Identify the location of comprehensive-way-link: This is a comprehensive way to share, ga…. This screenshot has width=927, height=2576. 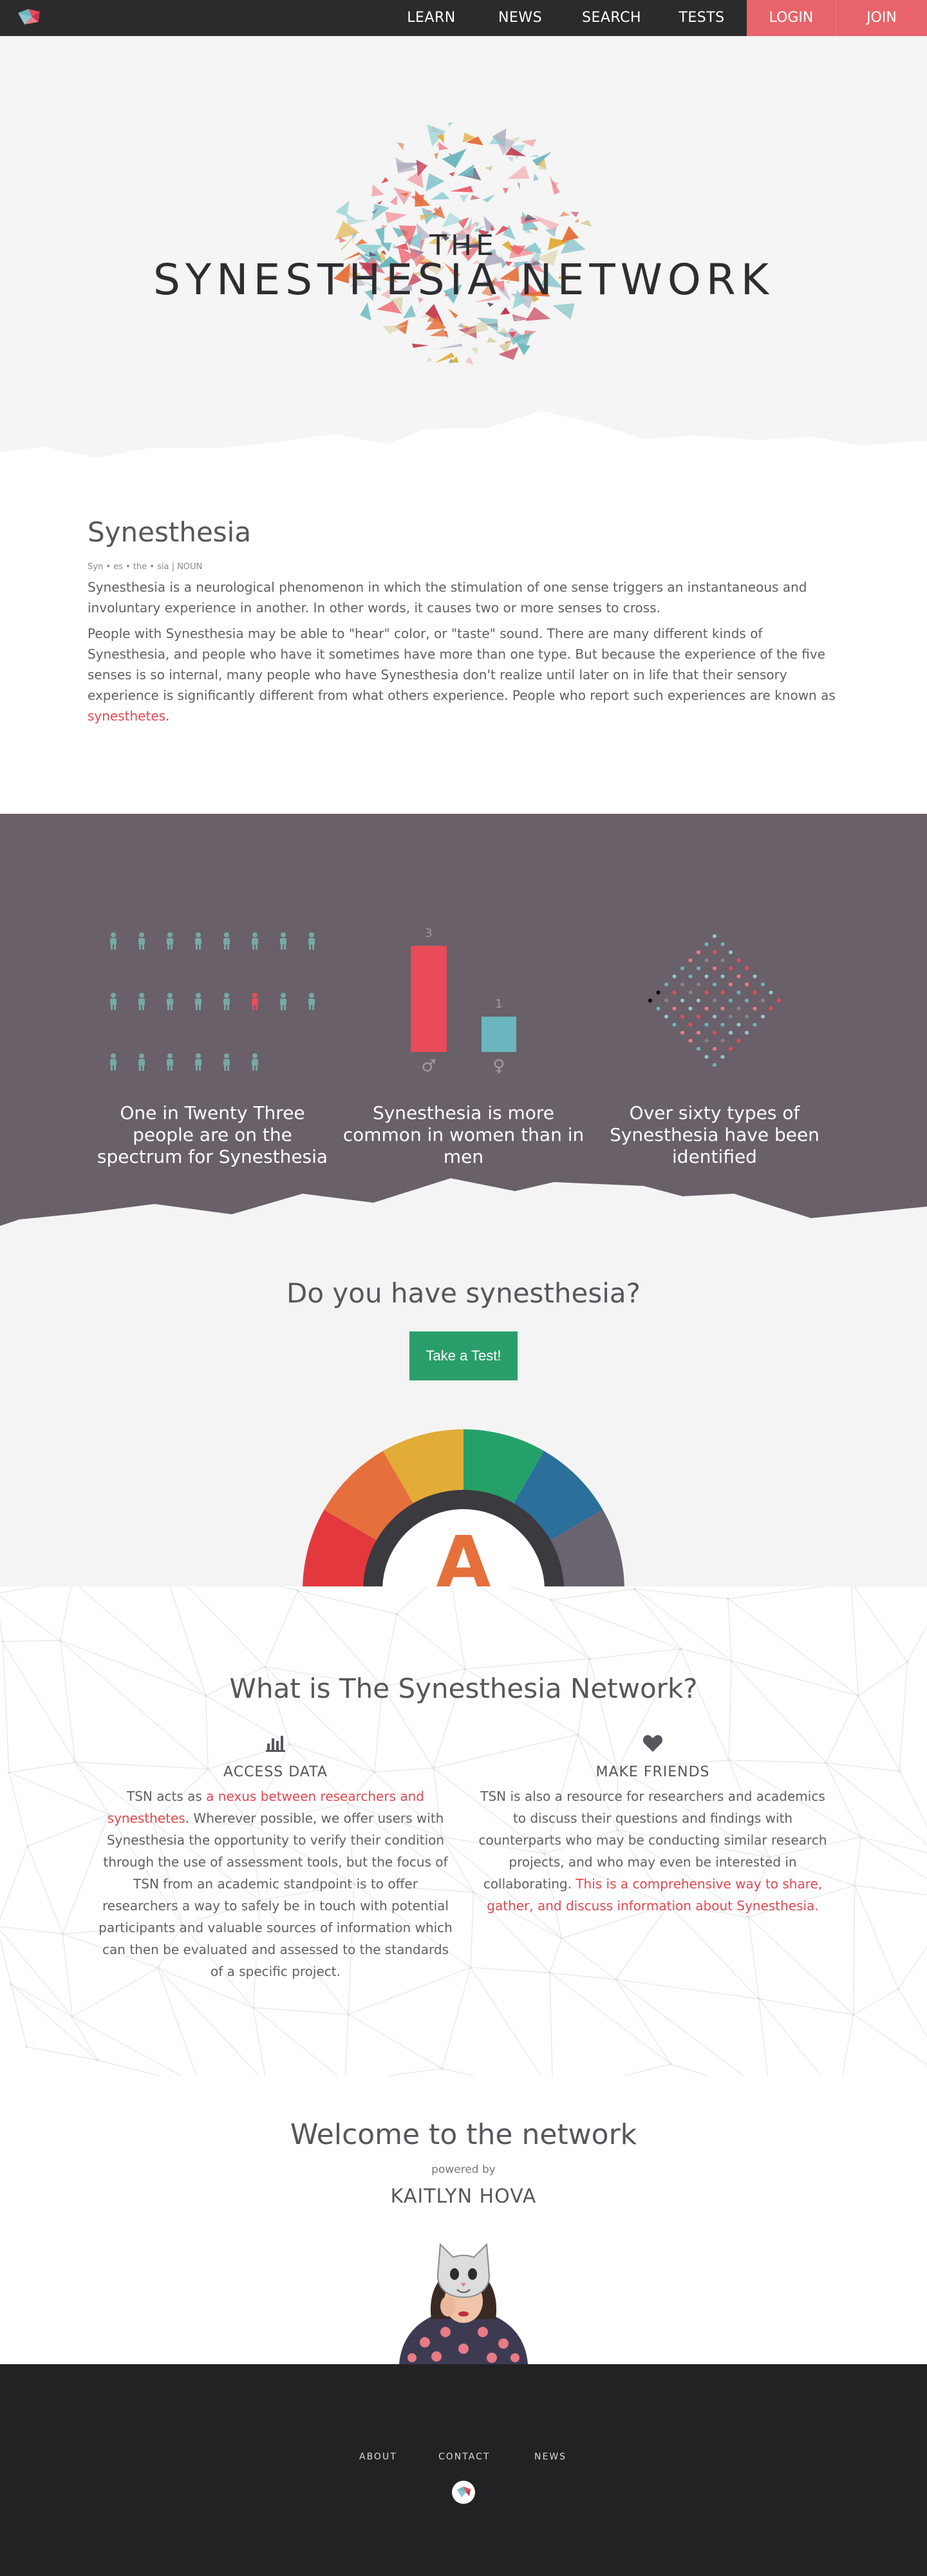
(655, 1894).